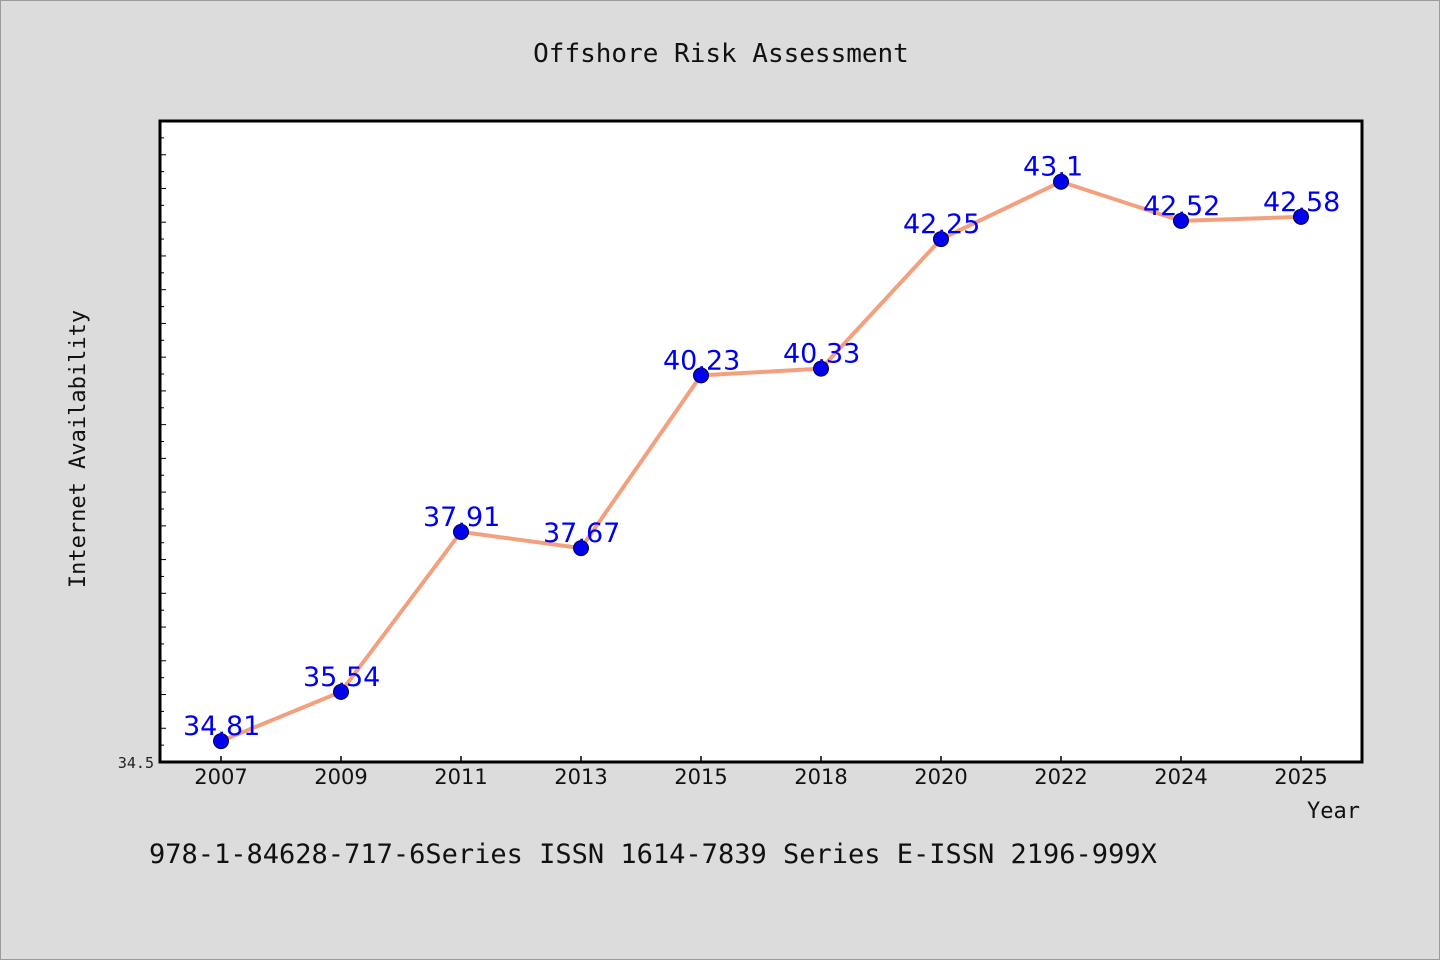 The height and width of the screenshot is (960, 1440). I want to click on x-tick-label: 2025, so click(1300, 777).